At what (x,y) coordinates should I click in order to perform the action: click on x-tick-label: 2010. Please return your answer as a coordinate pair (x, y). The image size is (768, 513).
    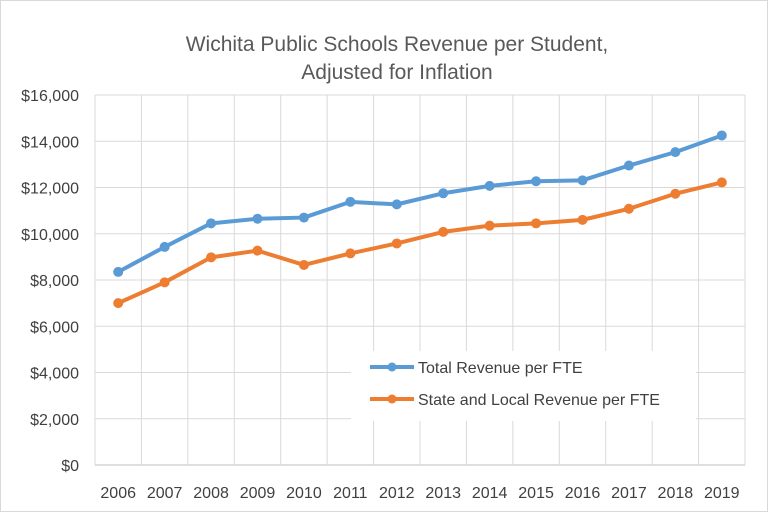
    Looking at the image, I should click on (304, 493).